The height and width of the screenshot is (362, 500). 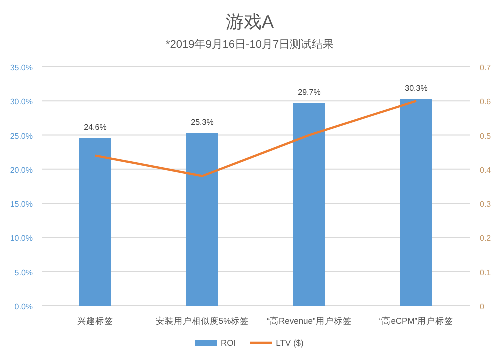 What do you see at coordinates (95, 127) in the screenshot?
I see `data-label: 24.6%` at bounding box center [95, 127].